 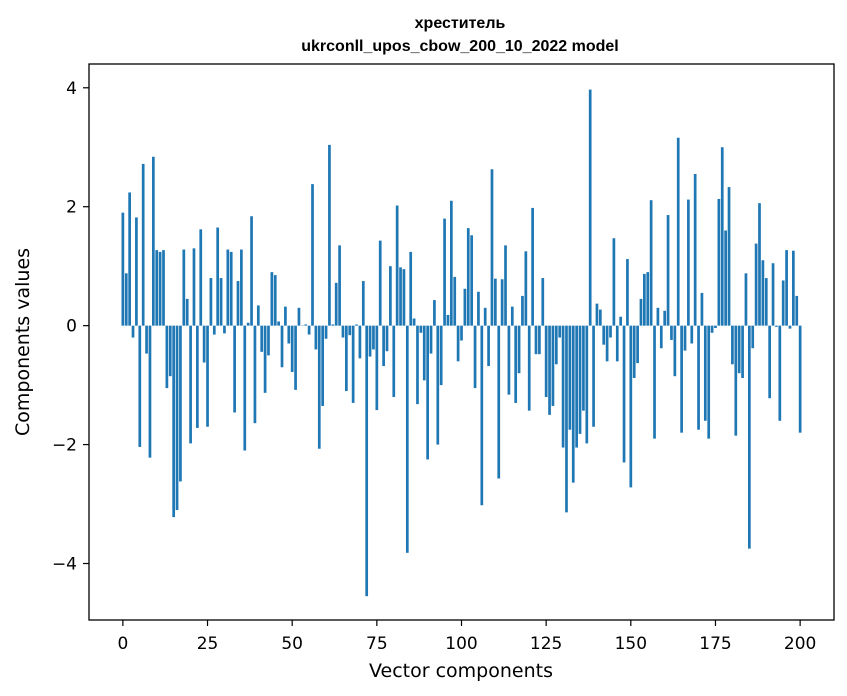 I want to click on y-tick-label: −4, so click(x=64, y=565).